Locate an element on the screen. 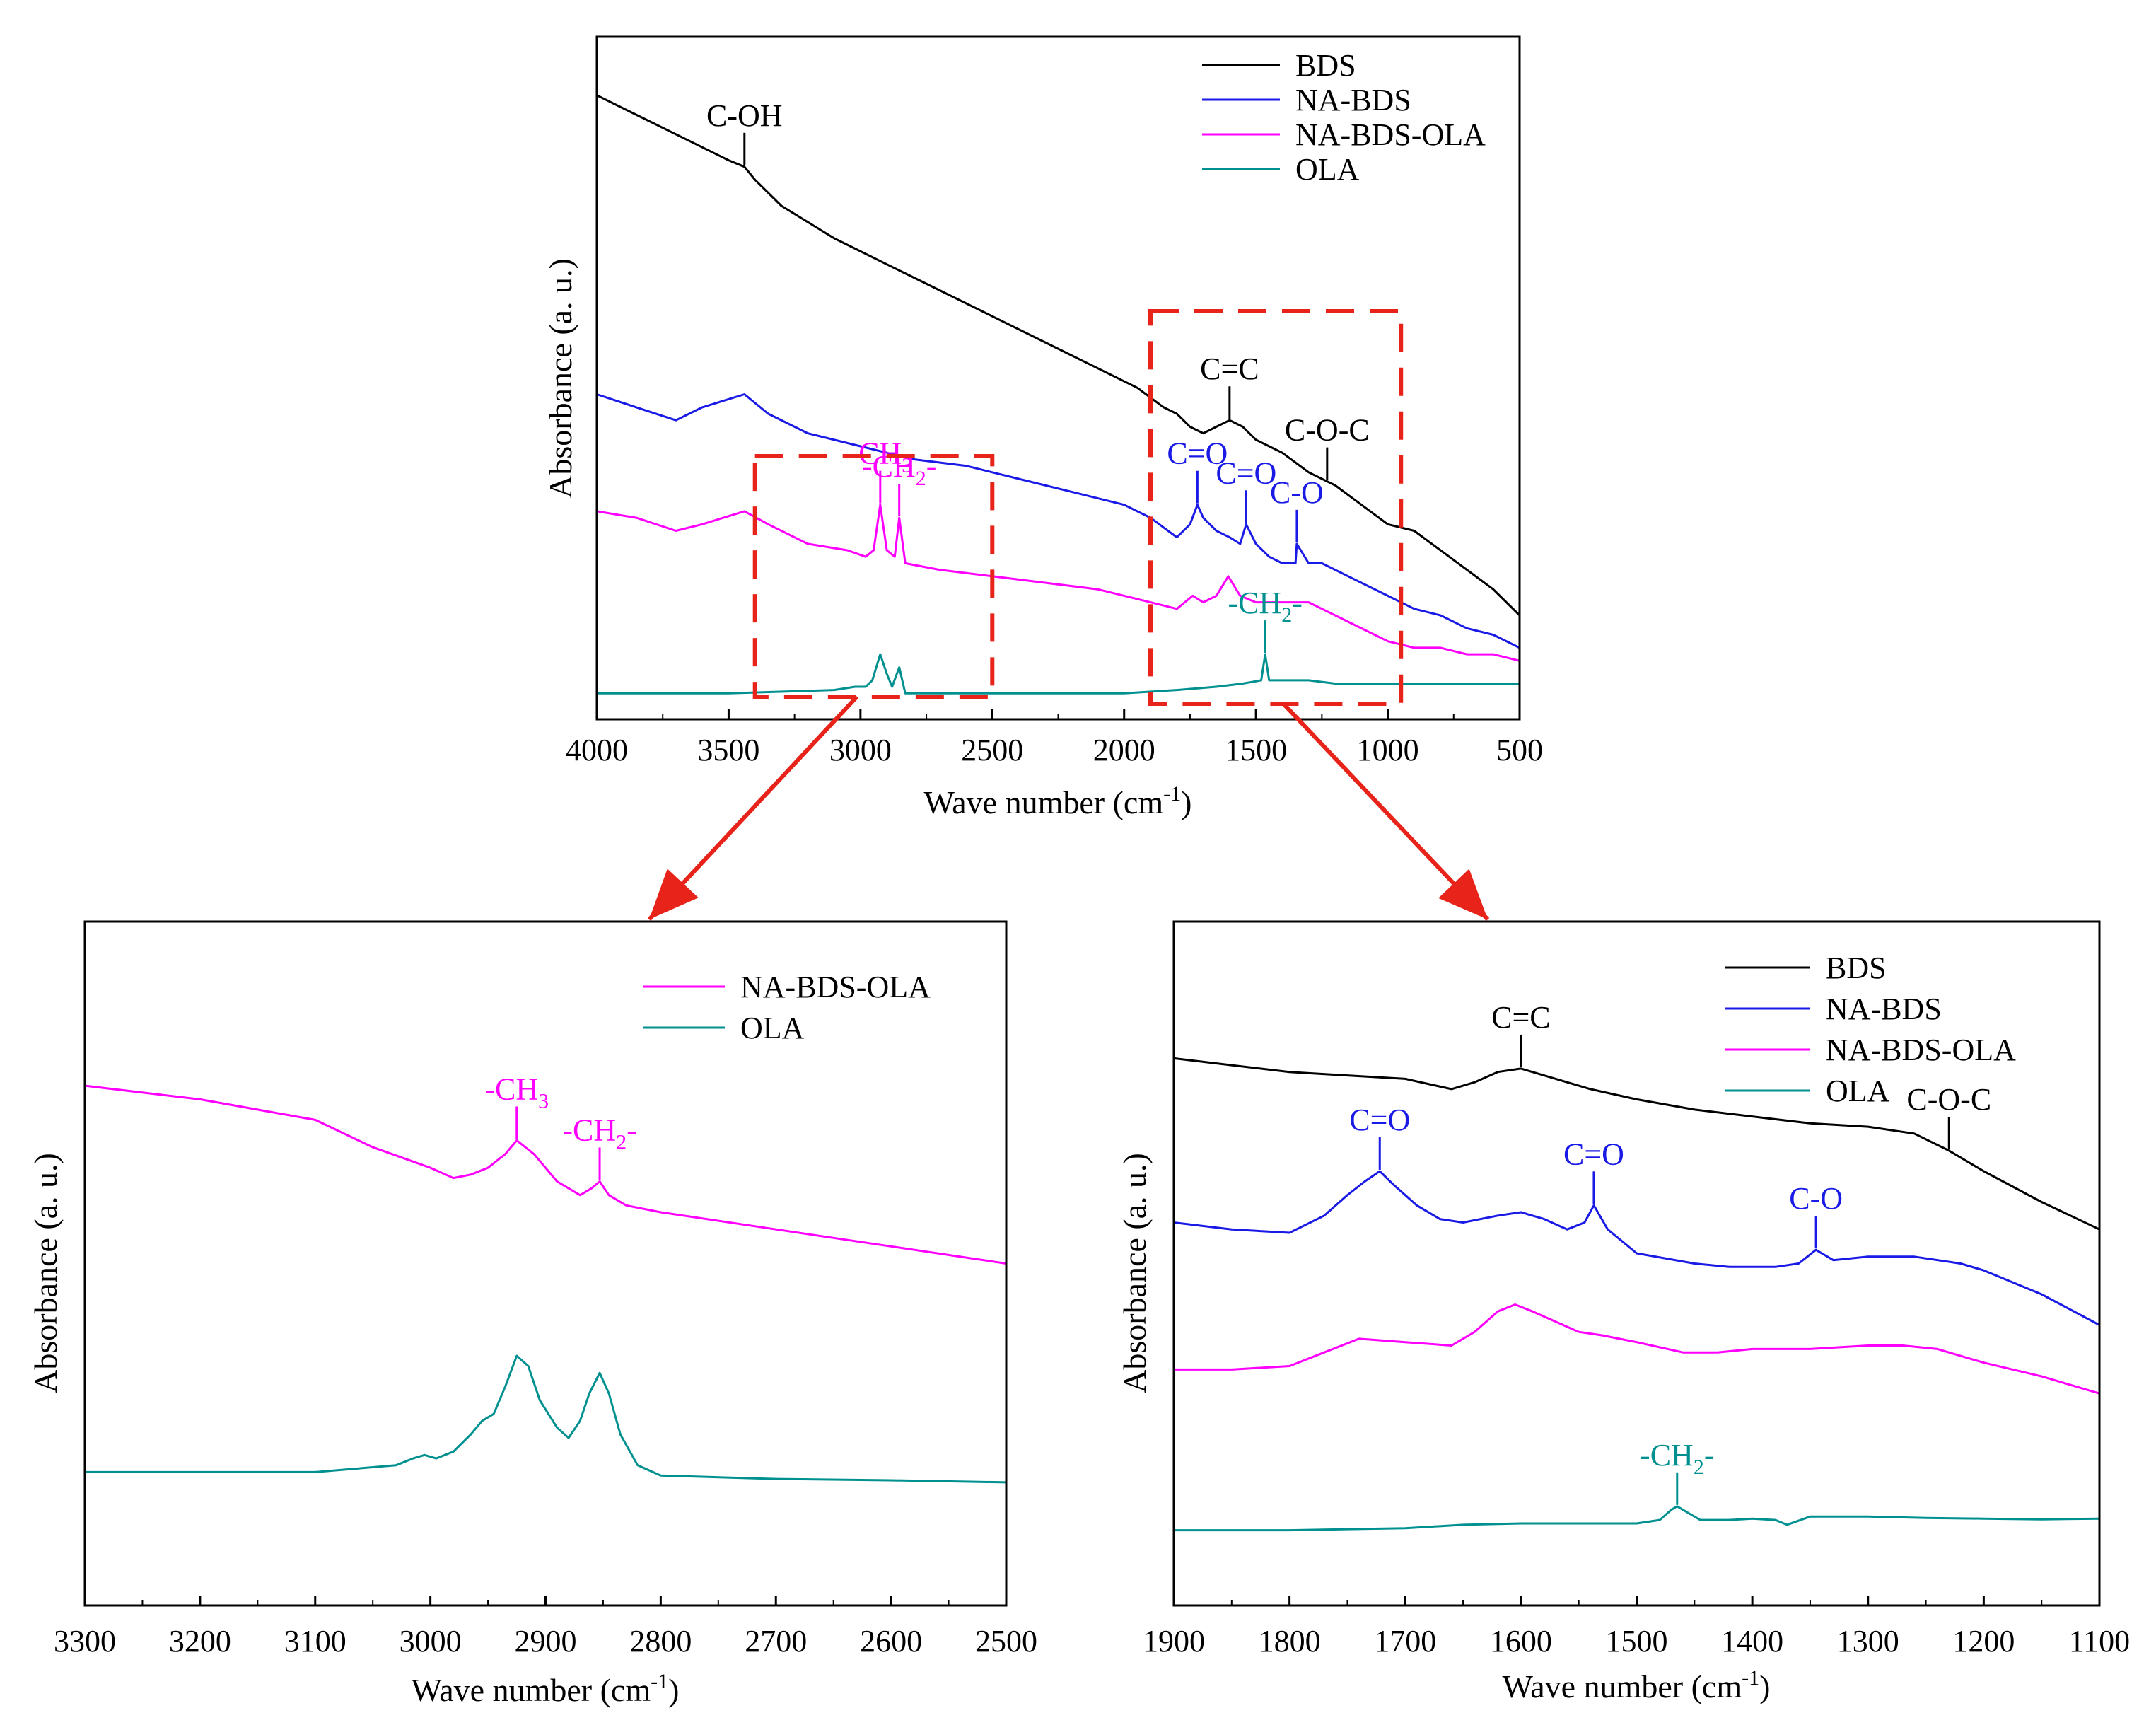  zoom-arrow-left-head is located at coordinates (674, 894).